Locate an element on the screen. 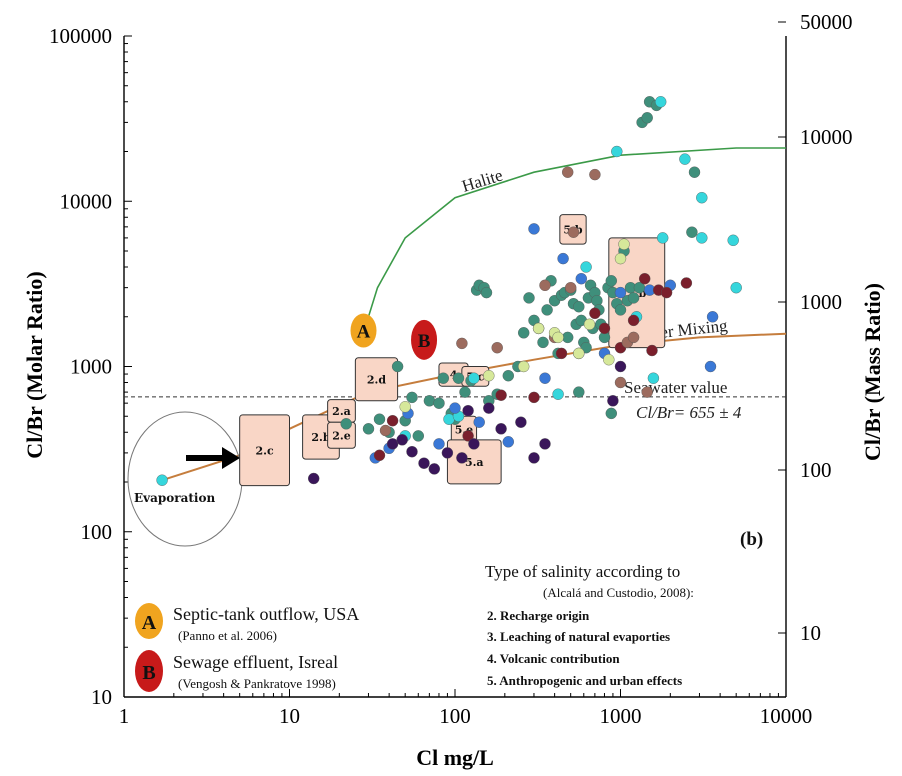 The height and width of the screenshot is (776, 902). y-tick-label: 10 is located at coordinates (101, 697).